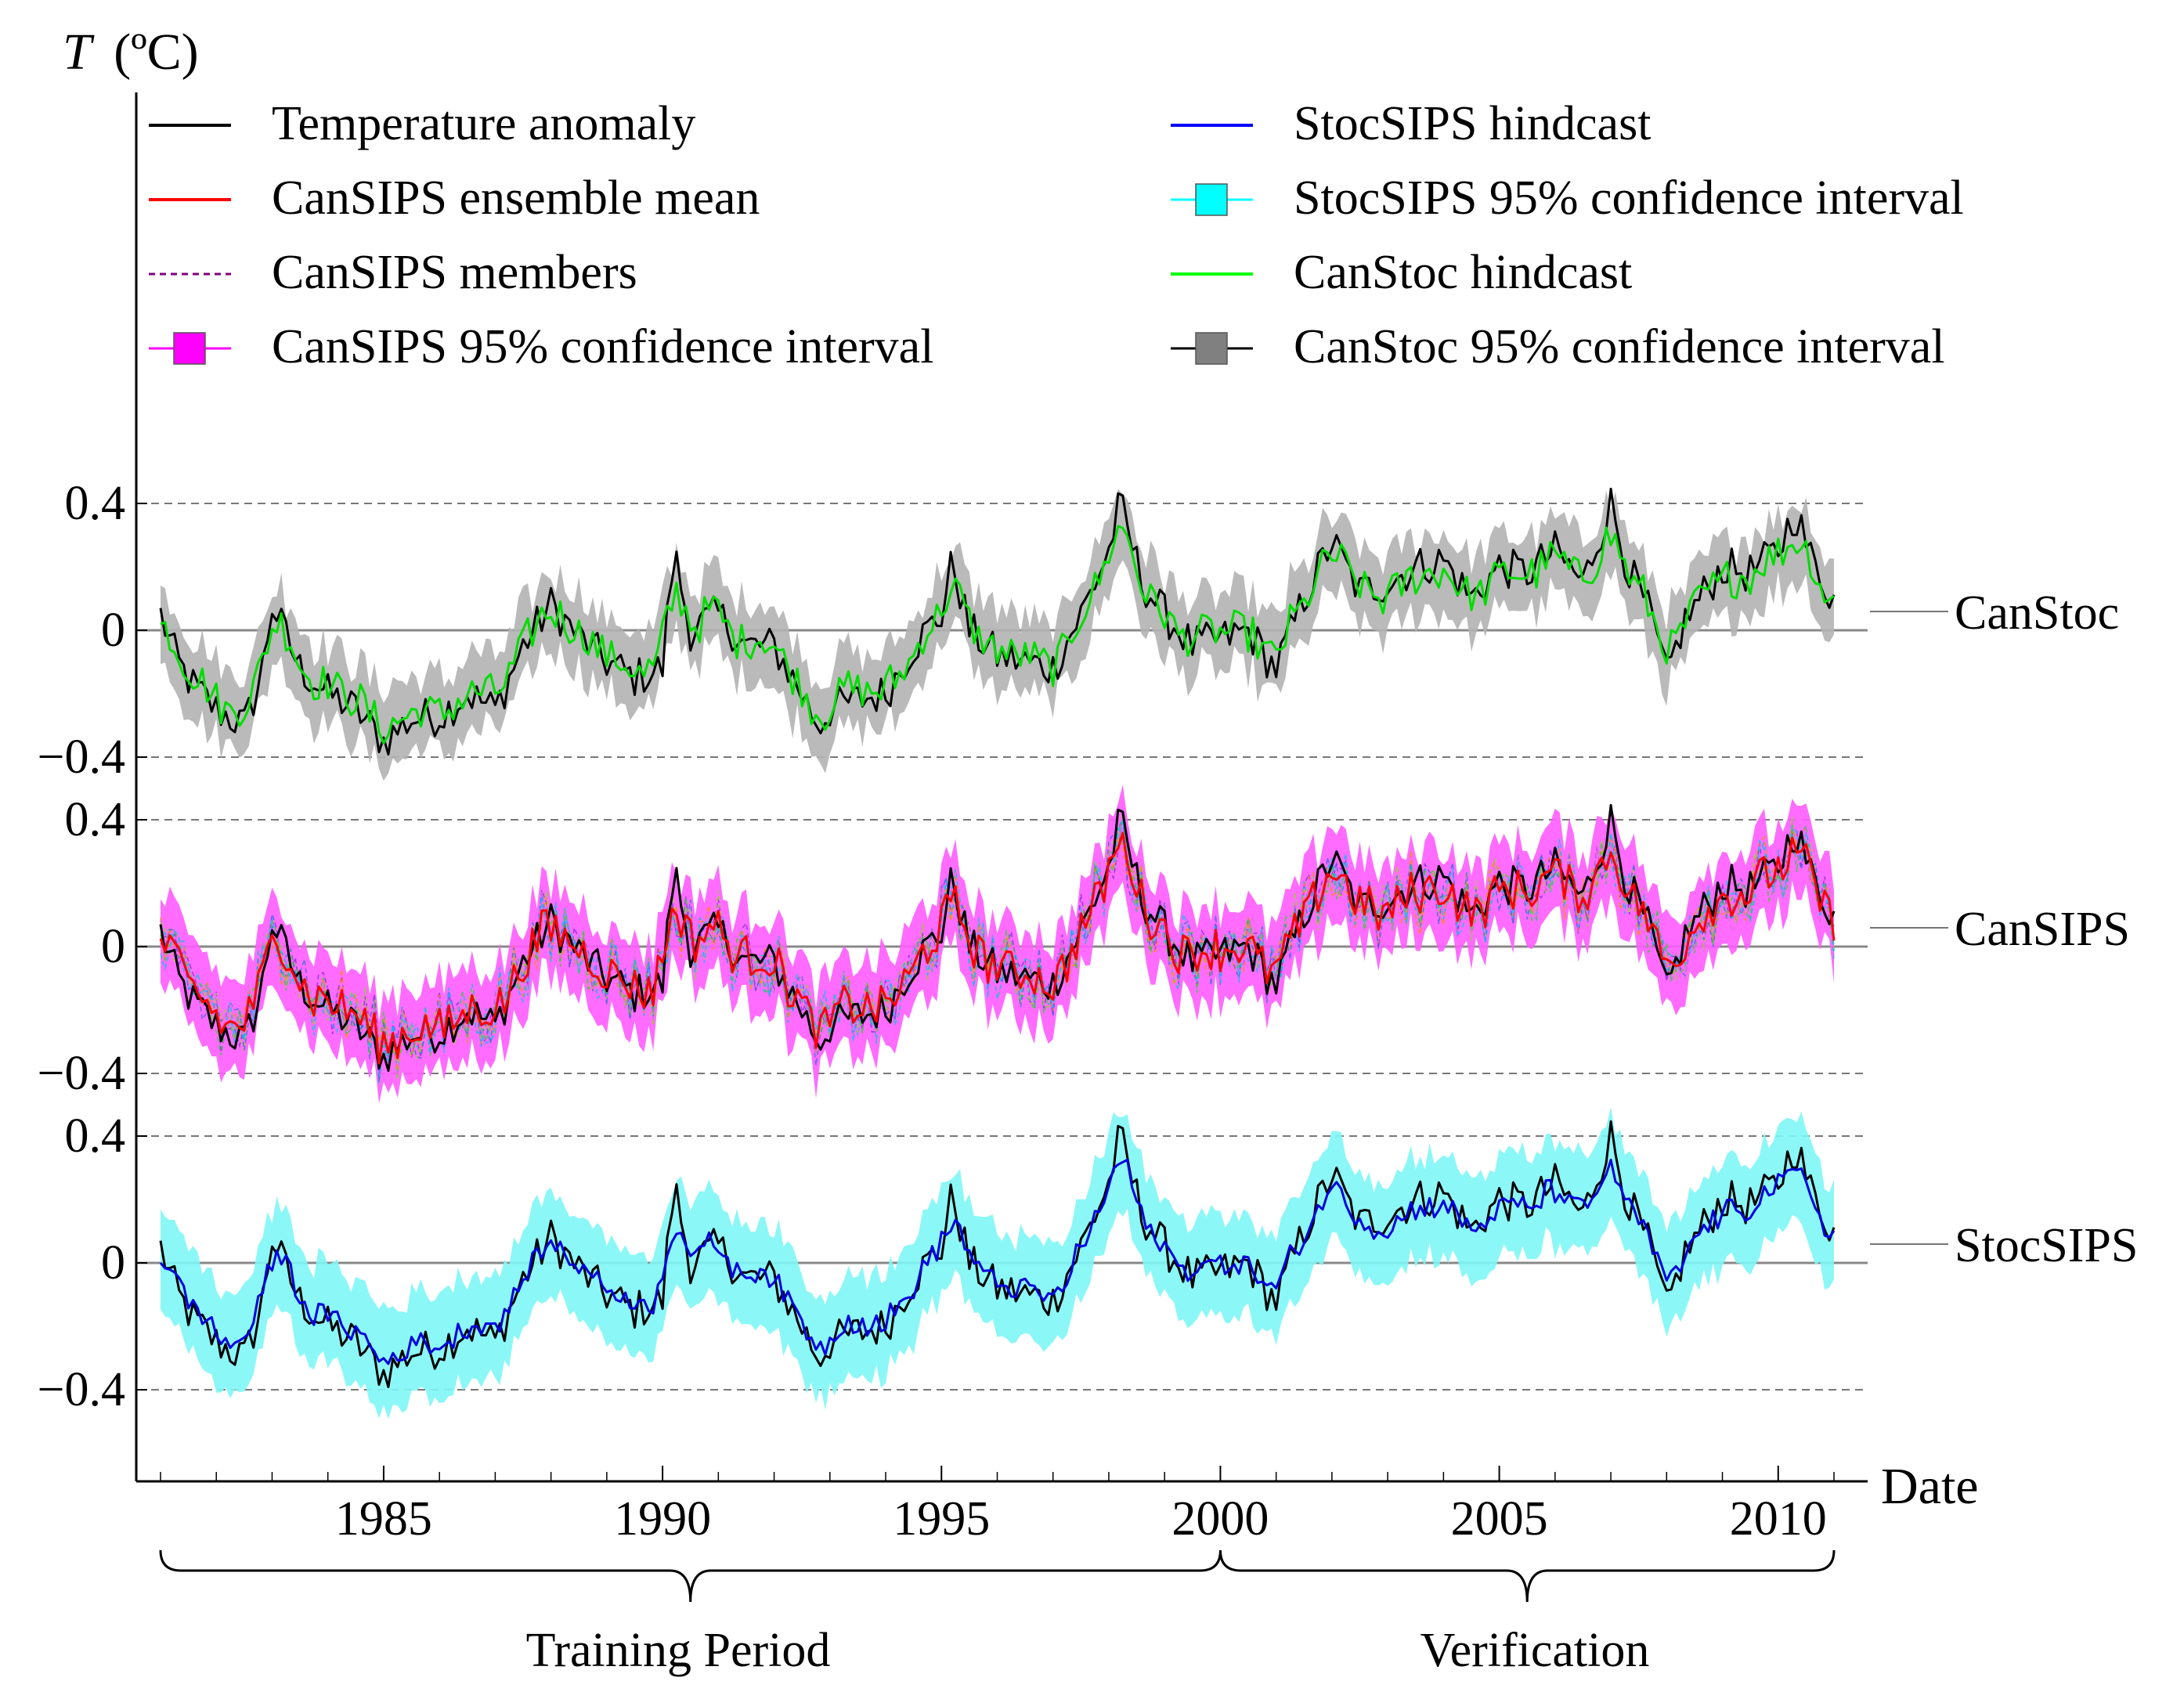 This screenshot has height=1699, width=2184. Describe the element at coordinates (81, 1073) in the screenshot. I see `y-tick-label-cansips: −0.4` at that location.